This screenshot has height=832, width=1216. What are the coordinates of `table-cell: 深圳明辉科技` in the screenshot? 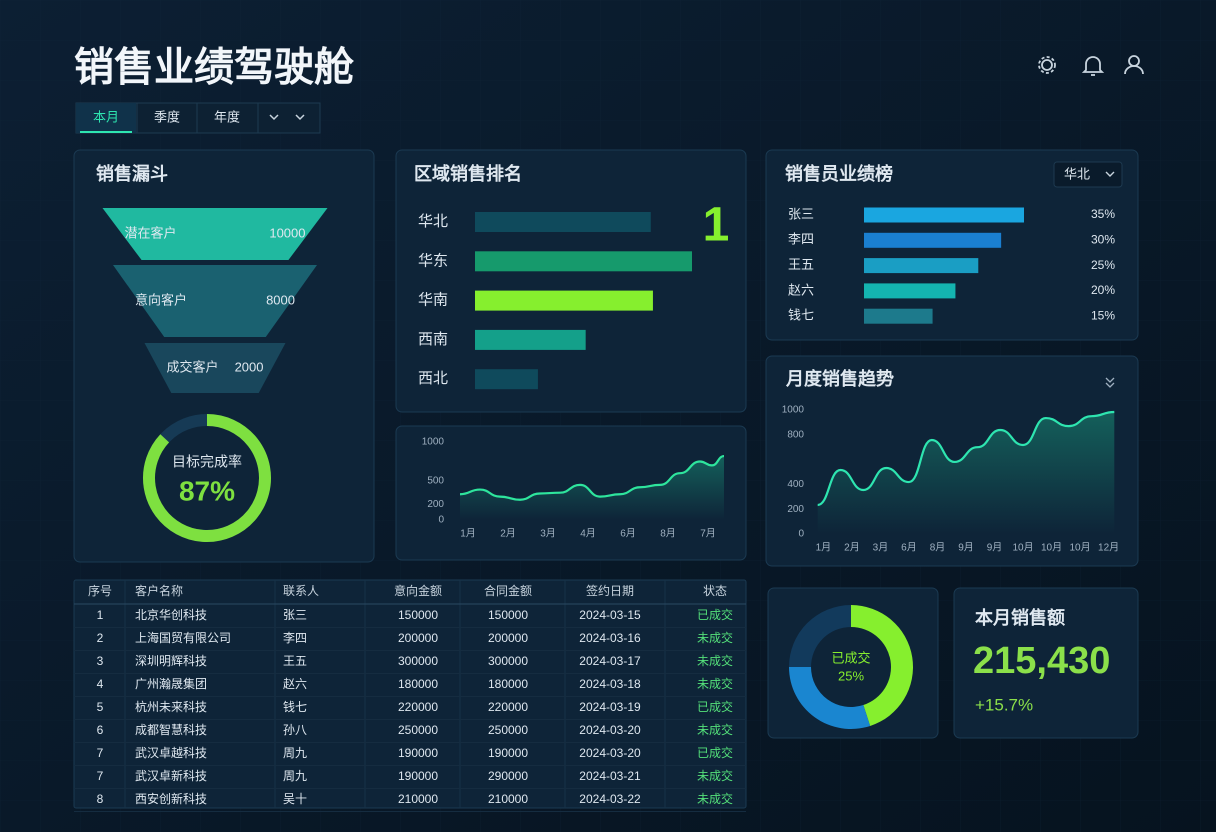 It's located at (171, 661).